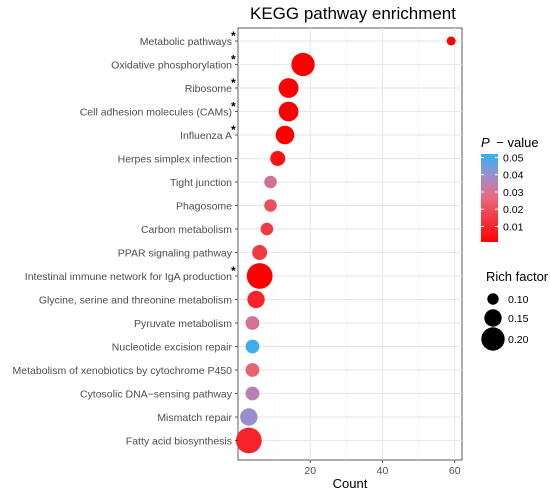 Image resolution: width=550 pixels, height=493 pixels. Describe the element at coordinates (194, 418) in the screenshot. I see `category-label: Mismatch repair` at that location.